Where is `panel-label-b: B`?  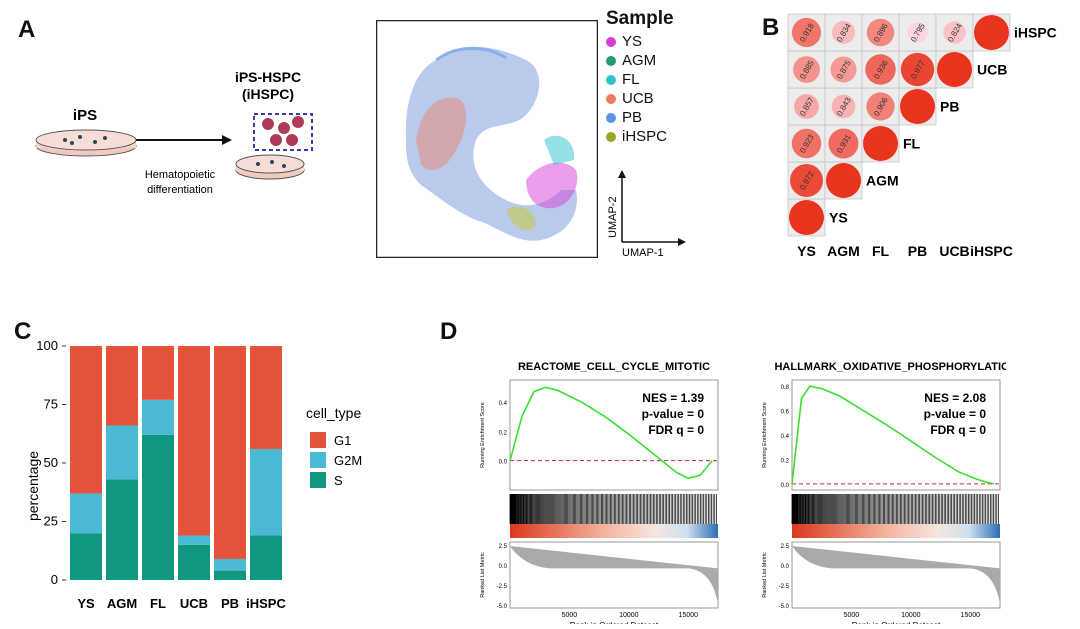
panel-label-b: B is located at coordinates (771, 27).